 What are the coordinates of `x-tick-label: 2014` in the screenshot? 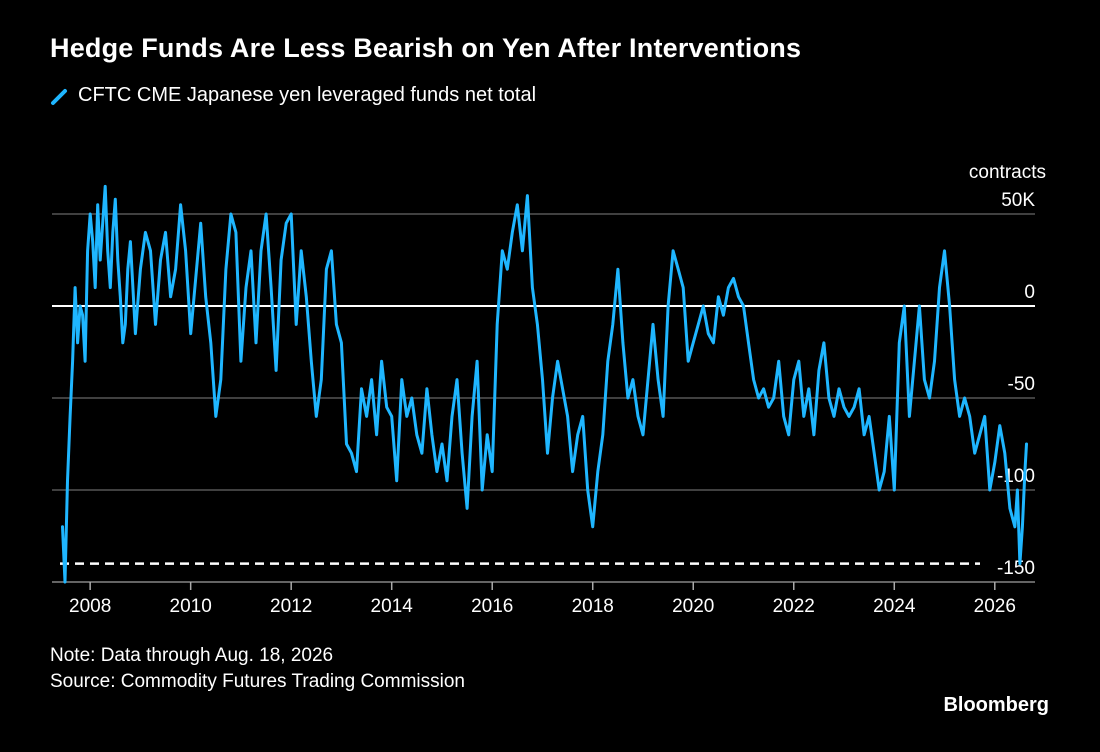 It's located at (392, 606).